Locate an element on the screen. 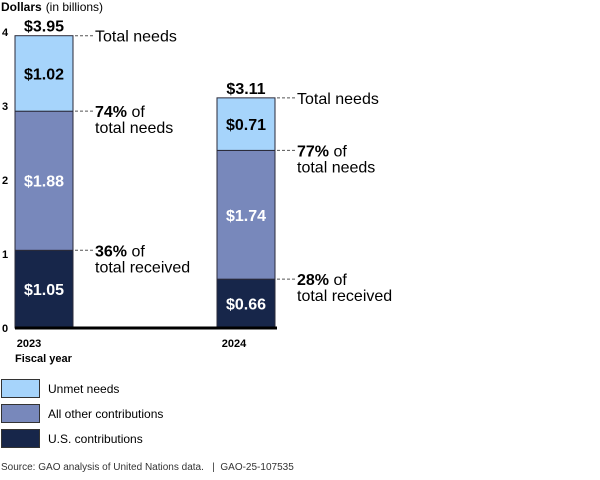 The width and height of the screenshot is (600, 480). total-label: $3.11 is located at coordinates (245, 89).